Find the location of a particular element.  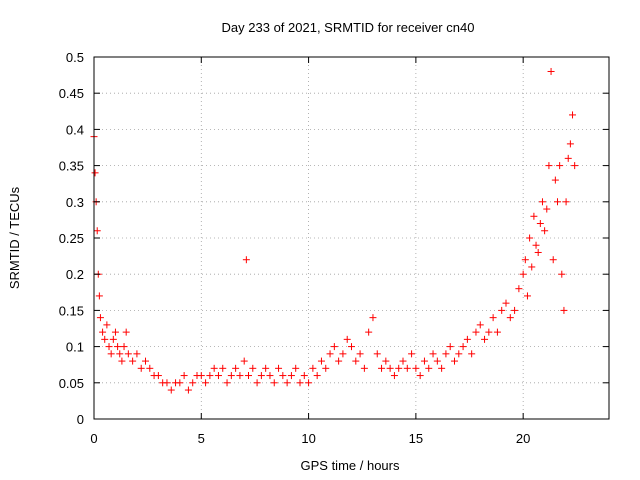

y-tick-label: 0.05 is located at coordinates (71, 383).